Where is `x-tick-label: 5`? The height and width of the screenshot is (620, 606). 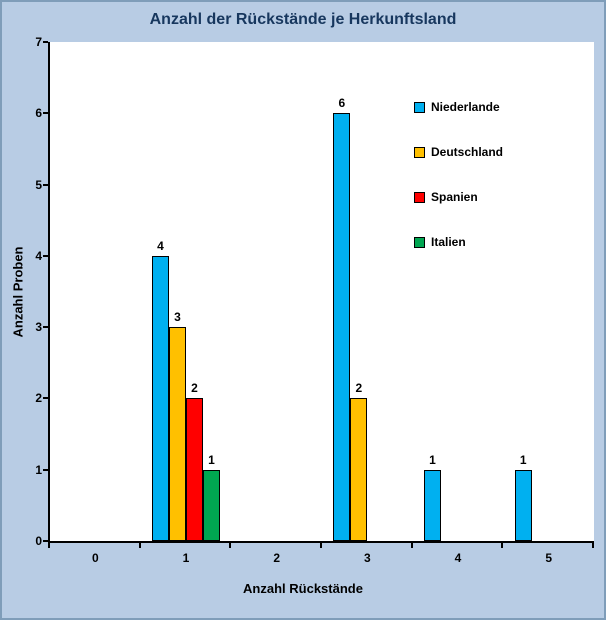 x-tick-label: 5 is located at coordinates (549, 558).